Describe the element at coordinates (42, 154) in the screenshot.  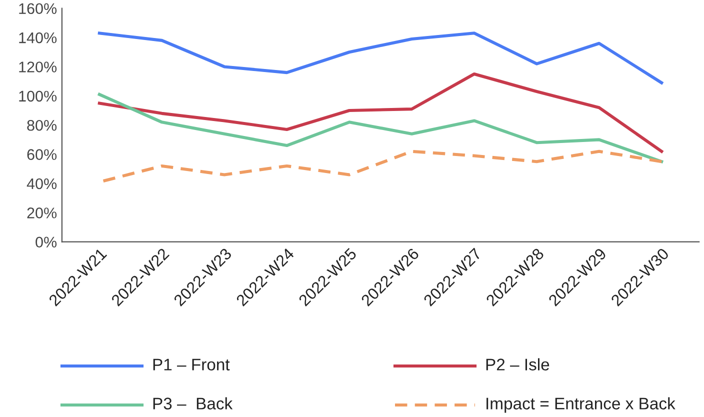
I see `y-tick-label: 60%` at that location.